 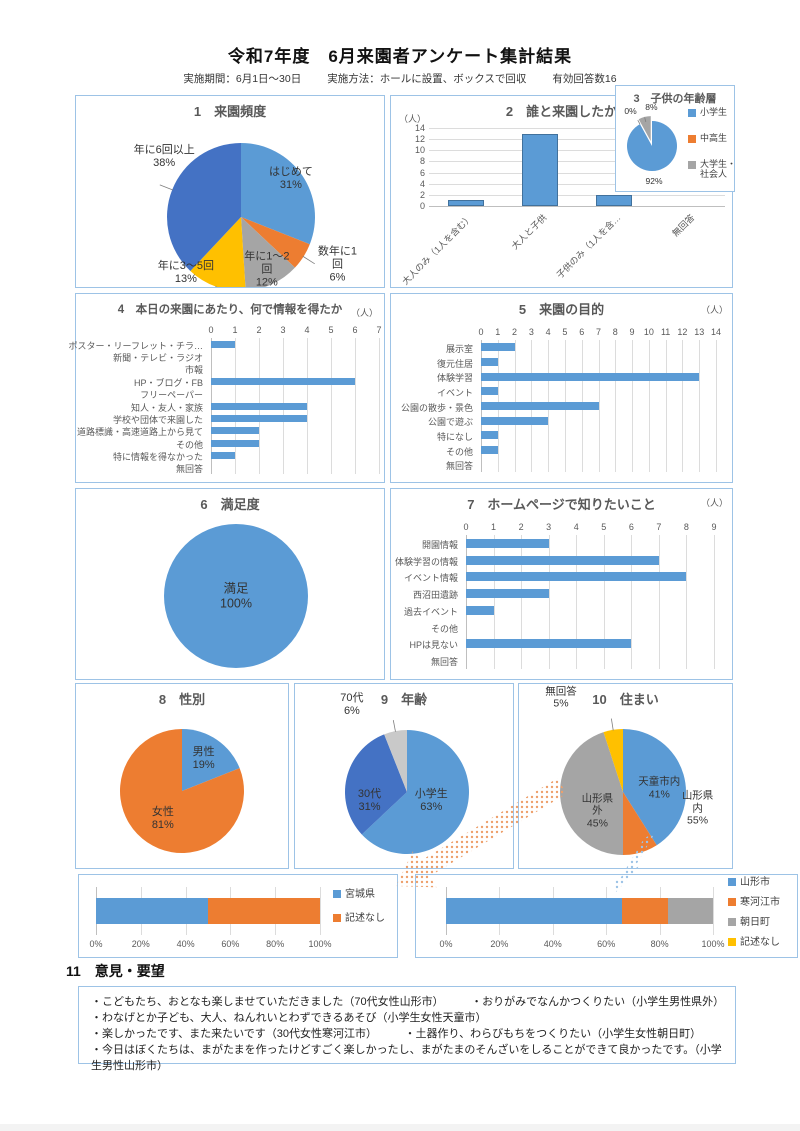 I want to click on residence-pie-chart: 天童市内 41% 山形県 内 55% 山形県 外 45% 無回答 5%, so click(x=625, y=776).